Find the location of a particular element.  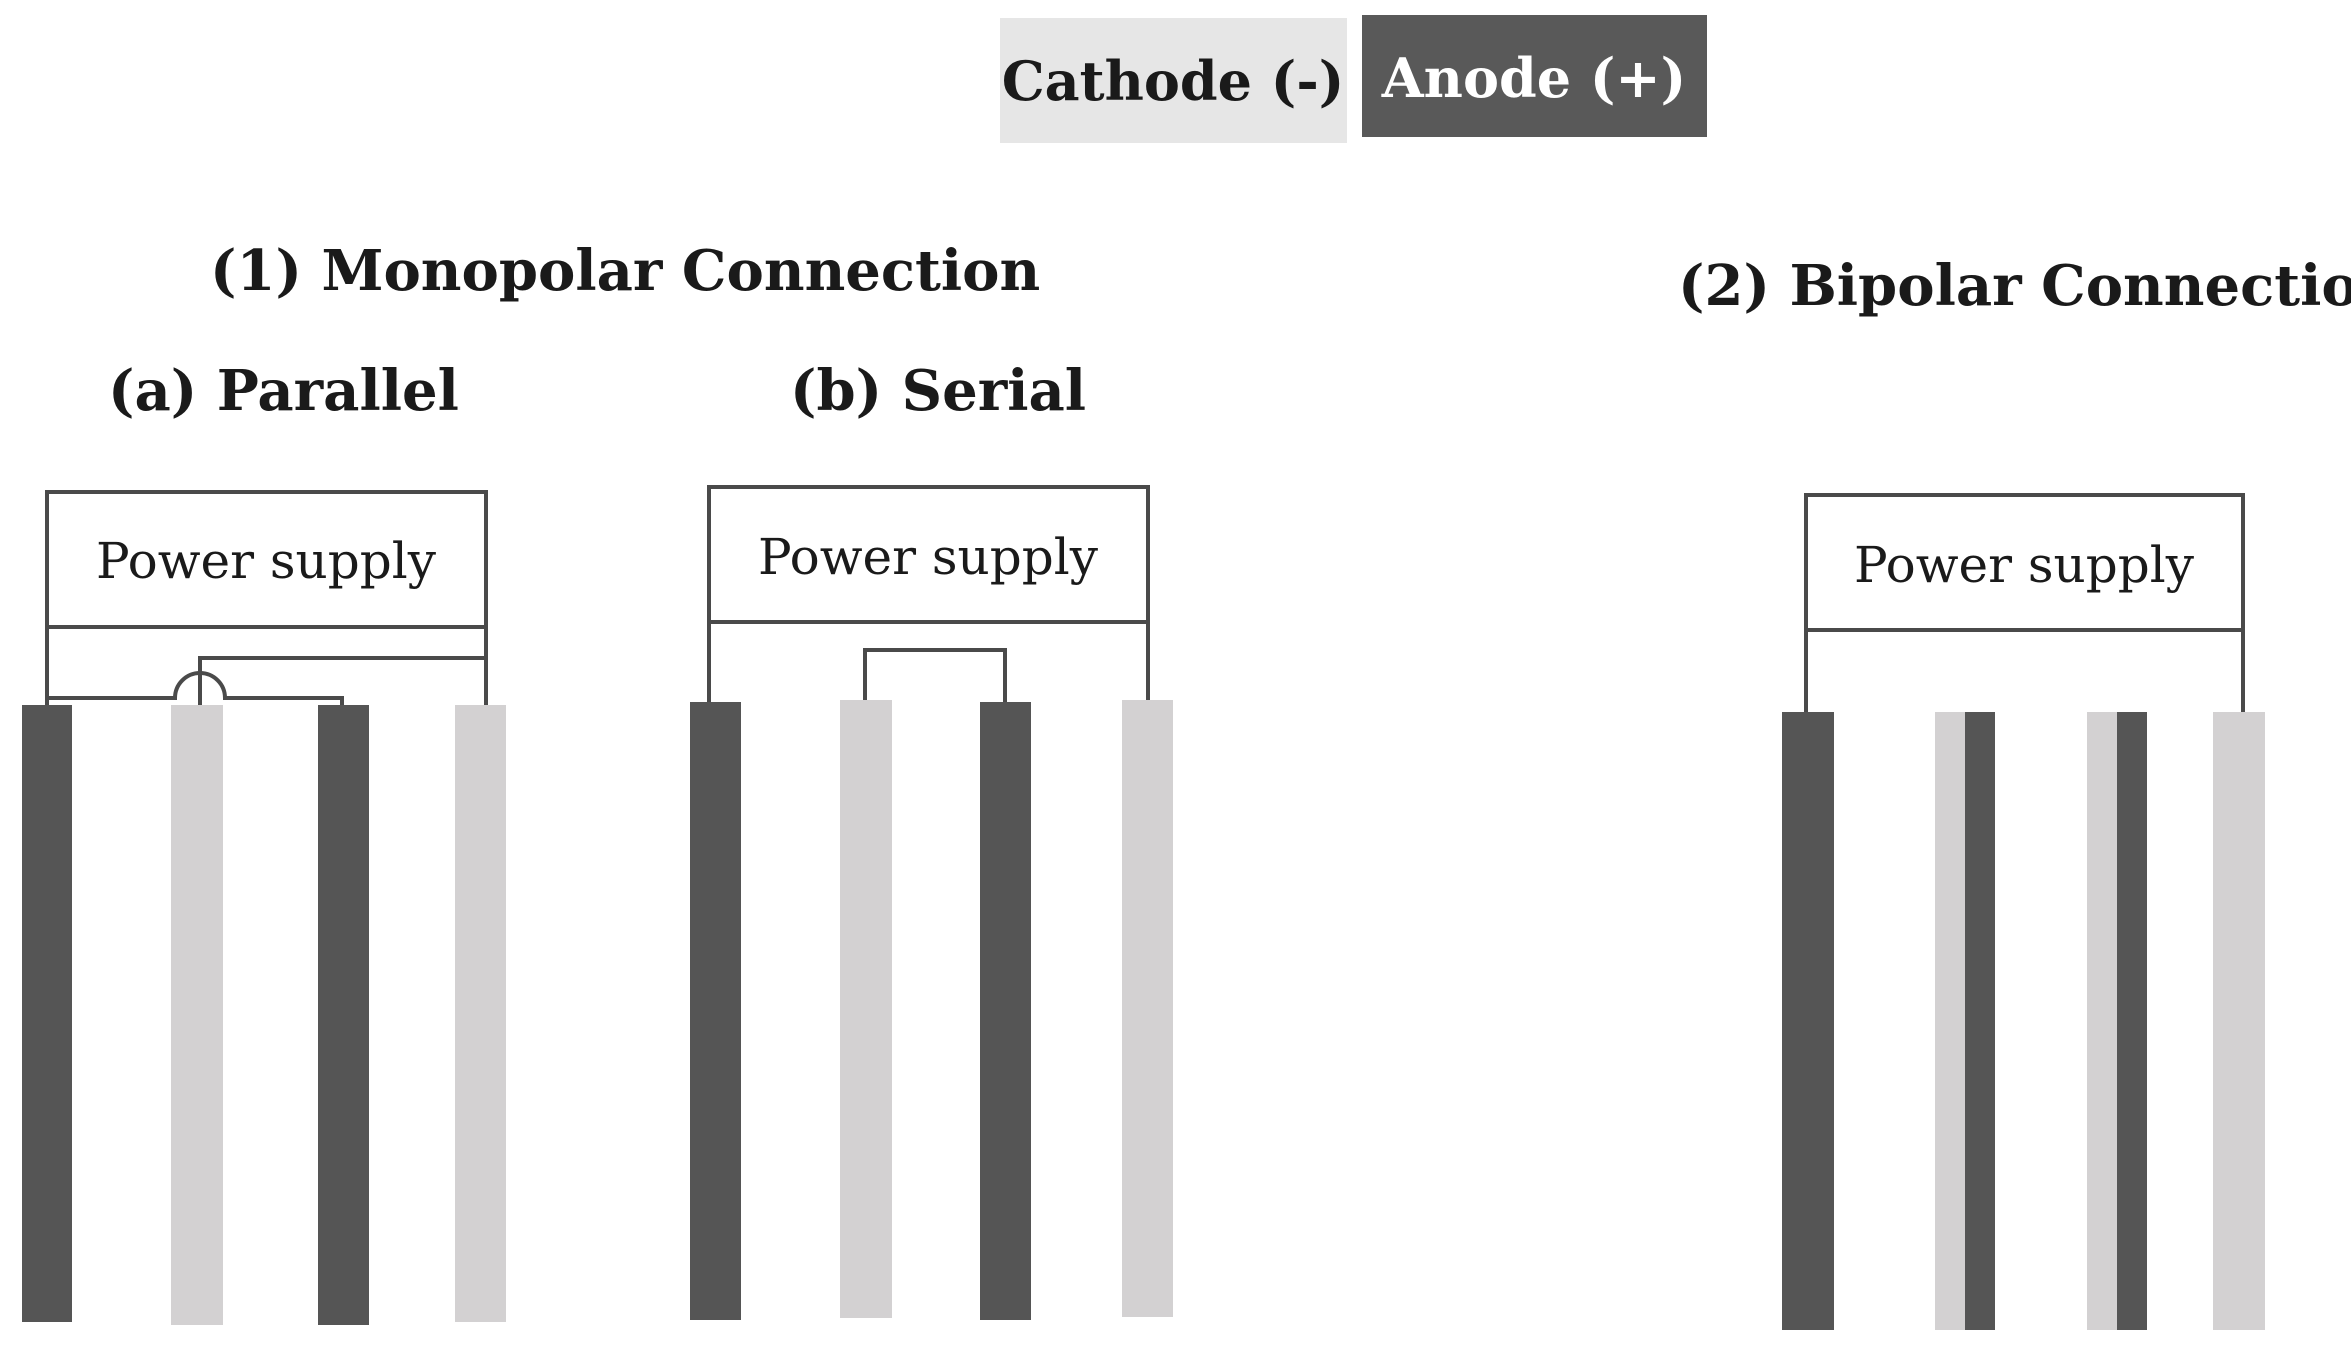

bipolar-title: (2) Bipolar Connection is located at coordinates (2014, 286).